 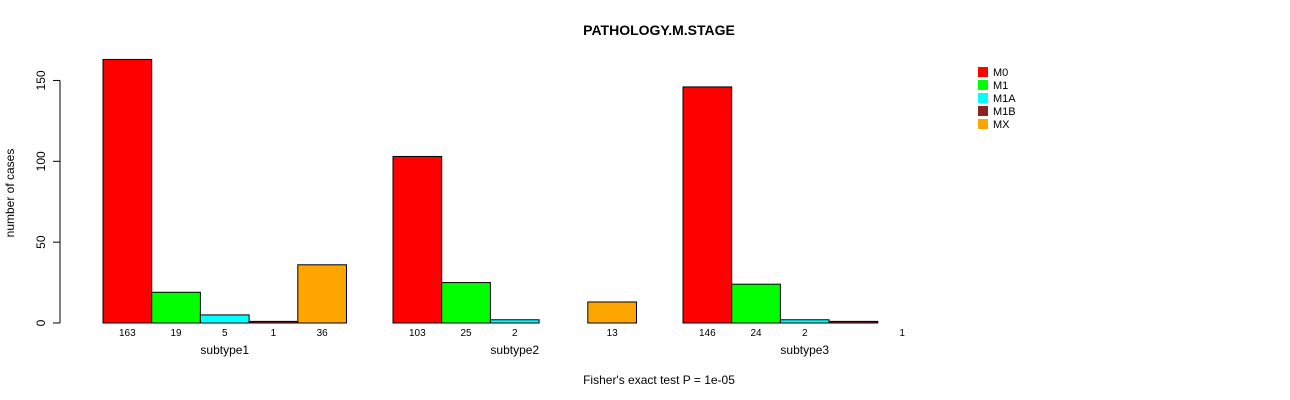 I want to click on count-label: 25, so click(x=466, y=333).